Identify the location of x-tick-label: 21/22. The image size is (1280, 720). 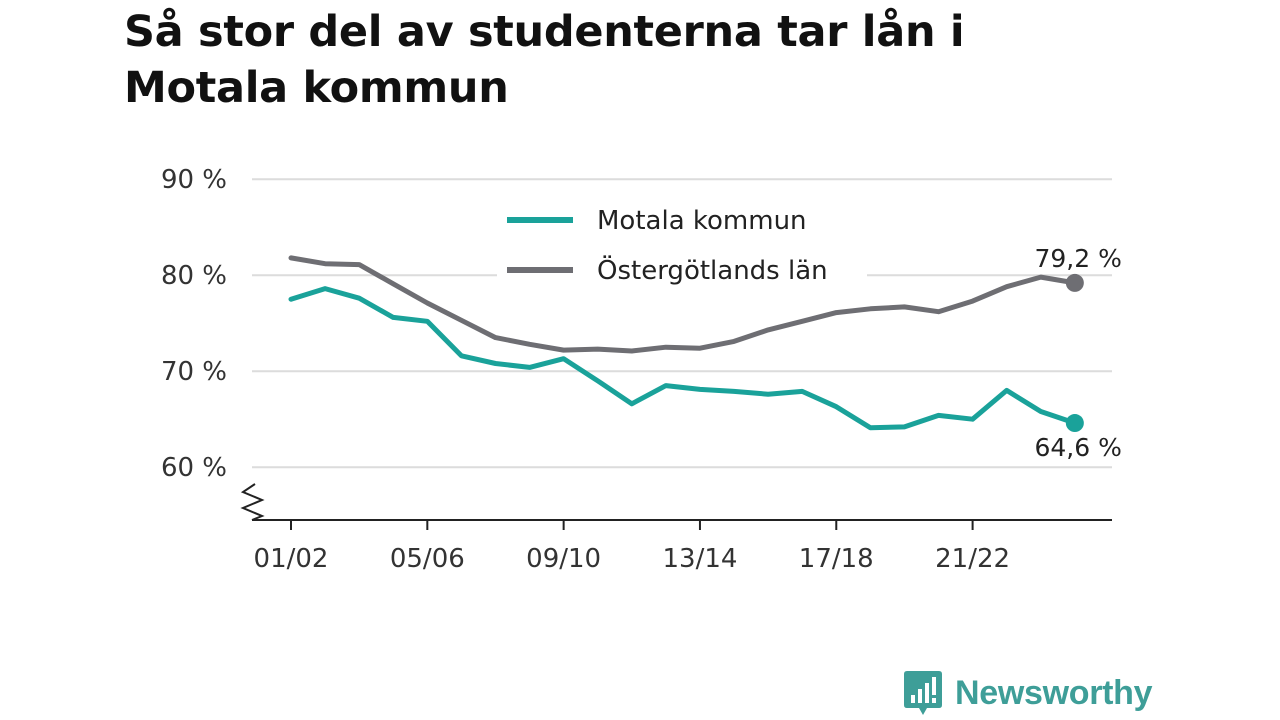
(972, 559).